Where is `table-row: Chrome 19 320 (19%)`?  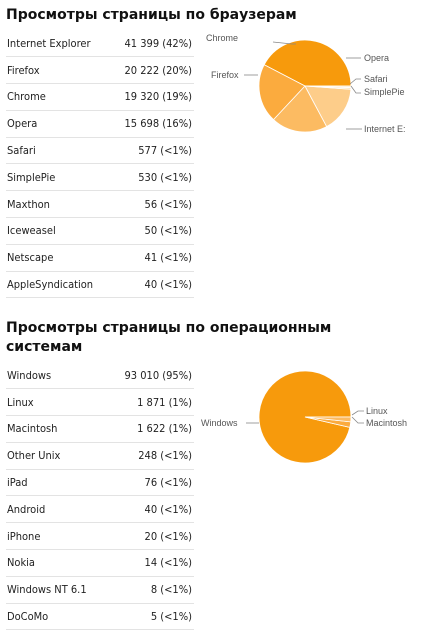
table-row: Chrome 19 320 (19%) is located at coordinates (100, 97).